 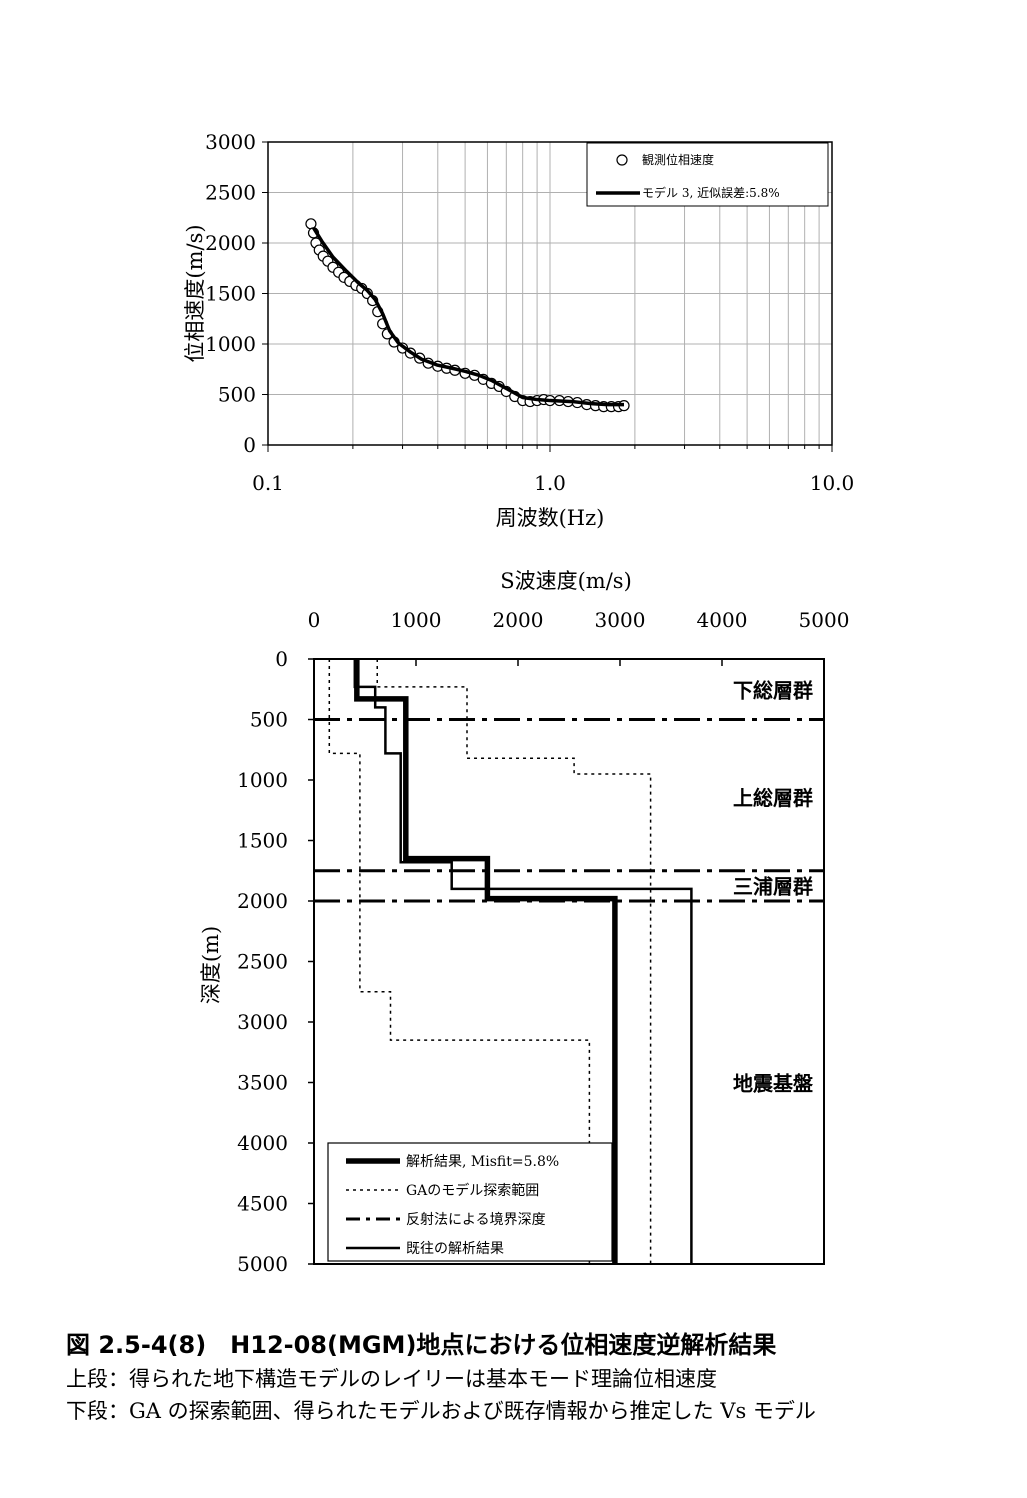 I want to click on caption-upper: 上段：得られた地下構造モデルのレイリーは基本モード理論位相速度, so click(x=391, y=1379).